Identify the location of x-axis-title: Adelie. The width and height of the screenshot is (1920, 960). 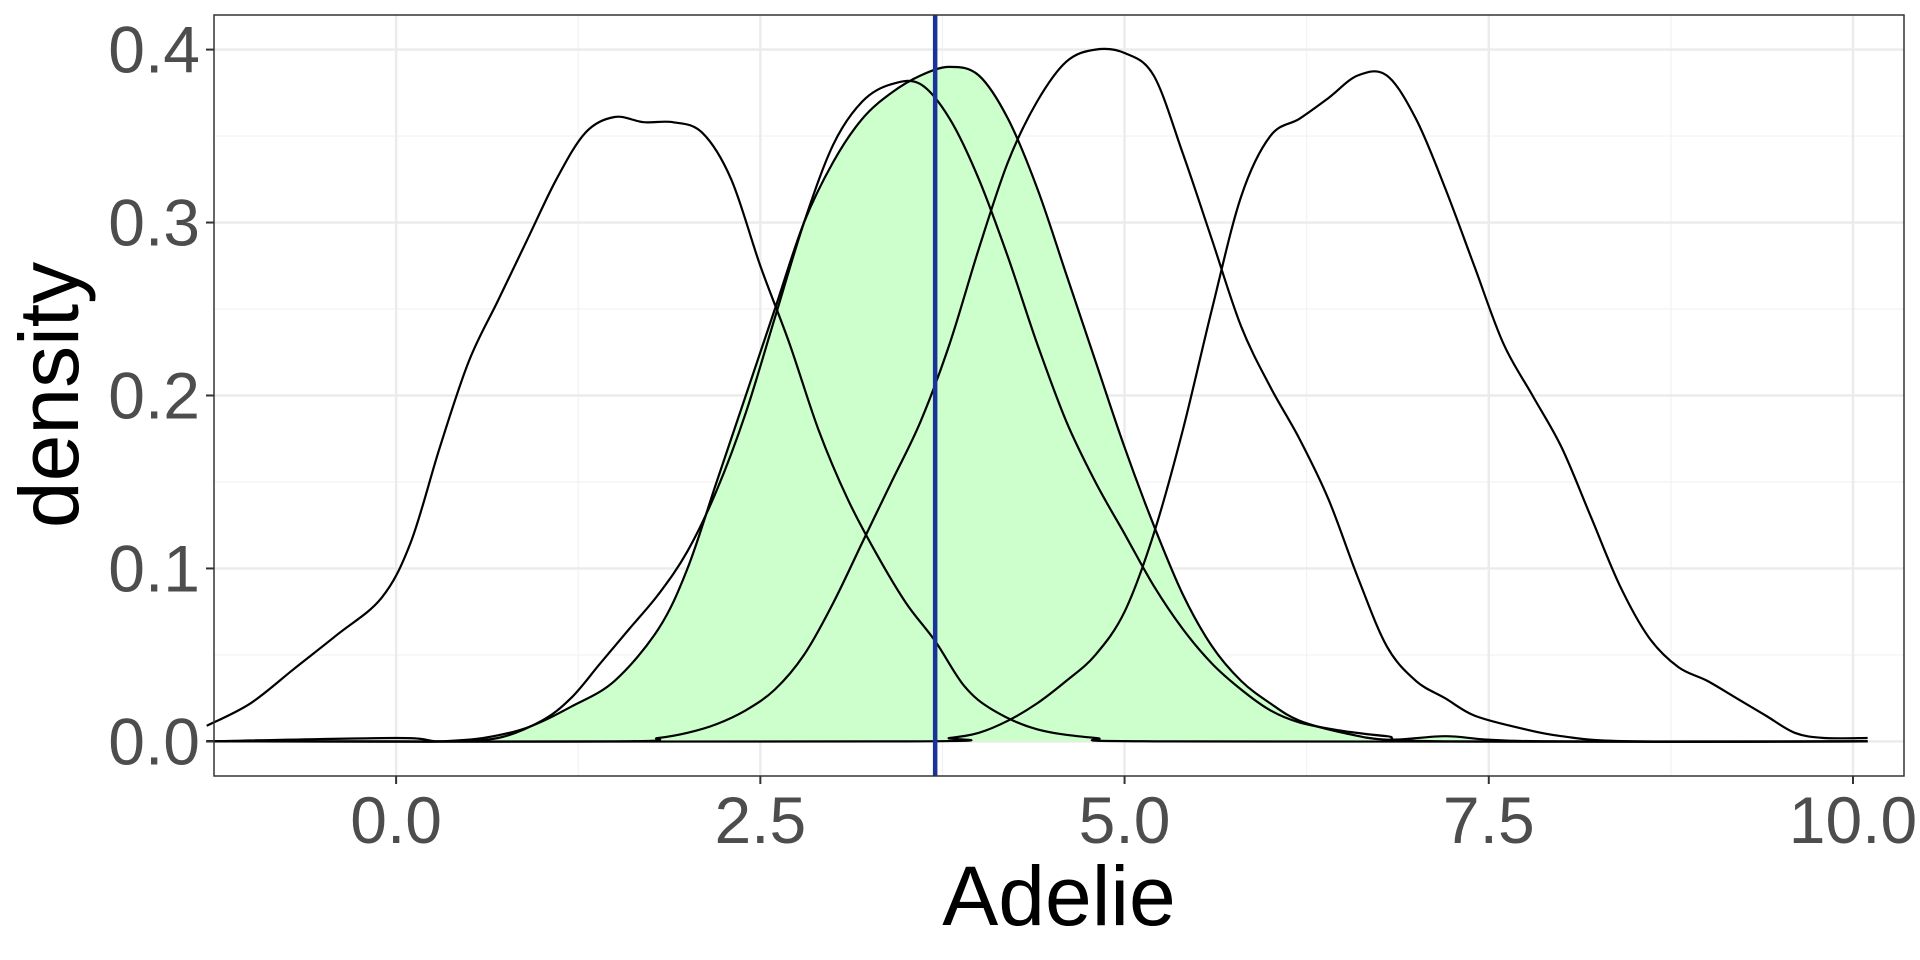
(1059, 896).